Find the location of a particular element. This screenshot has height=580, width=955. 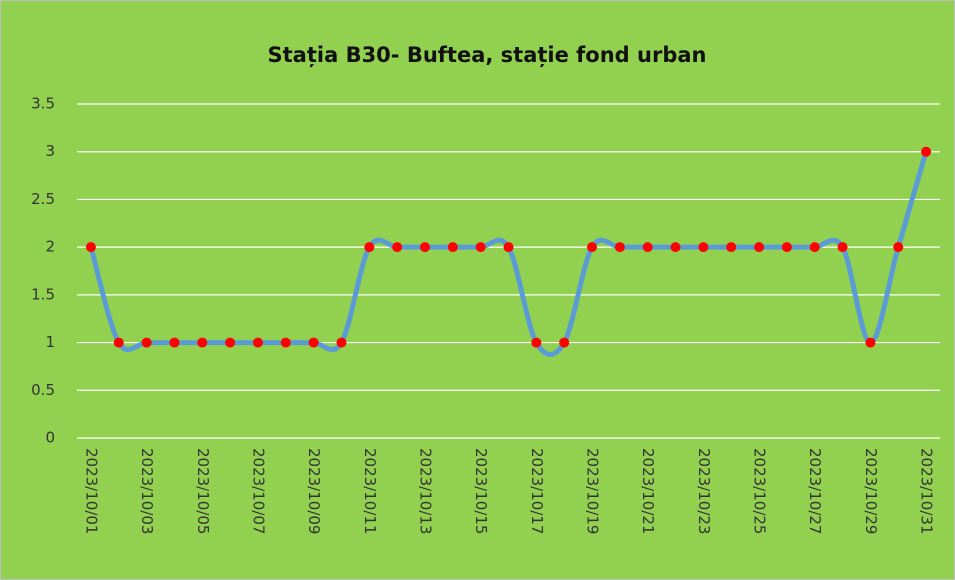

x-tick-label: 2023/10/27 is located at coordinates (815, 491).